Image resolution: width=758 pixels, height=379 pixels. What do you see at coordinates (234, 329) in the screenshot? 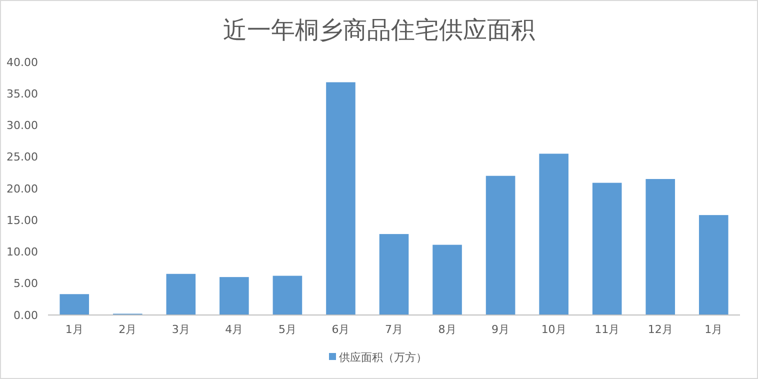
I see `x-tick-label: 4月` at bounding box center [234, 329].